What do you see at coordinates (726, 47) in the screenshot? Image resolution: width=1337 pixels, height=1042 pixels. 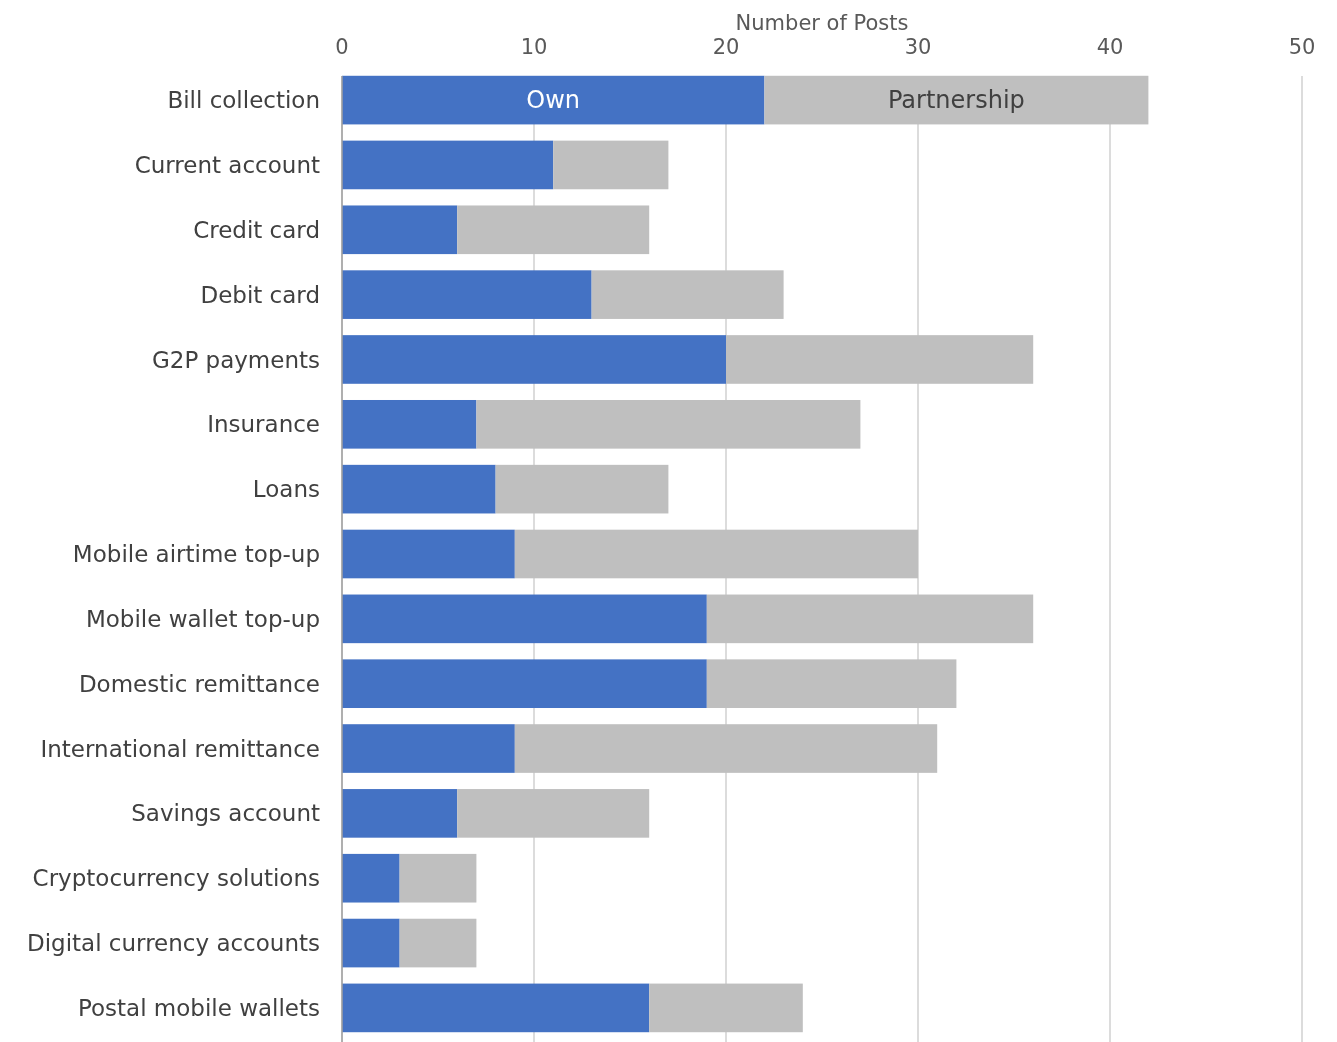 I see `x-tick-label: 20` at bounding box center [726, 47].